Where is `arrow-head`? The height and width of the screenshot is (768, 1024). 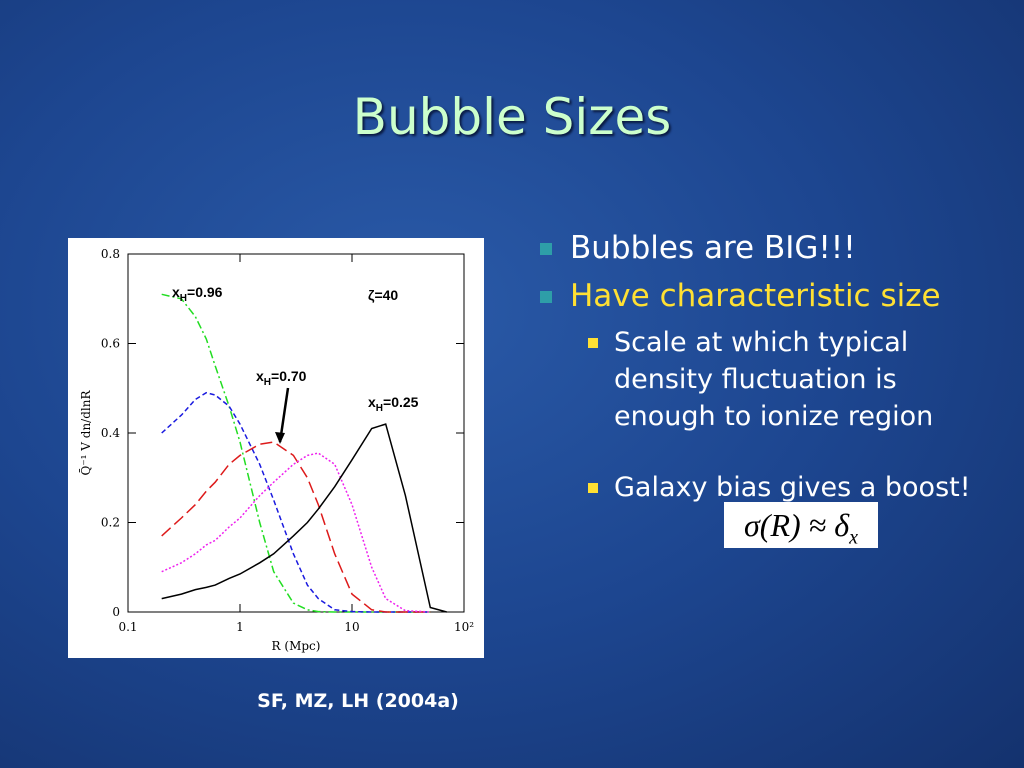
arrow-head is located at coordinates (280, 438).